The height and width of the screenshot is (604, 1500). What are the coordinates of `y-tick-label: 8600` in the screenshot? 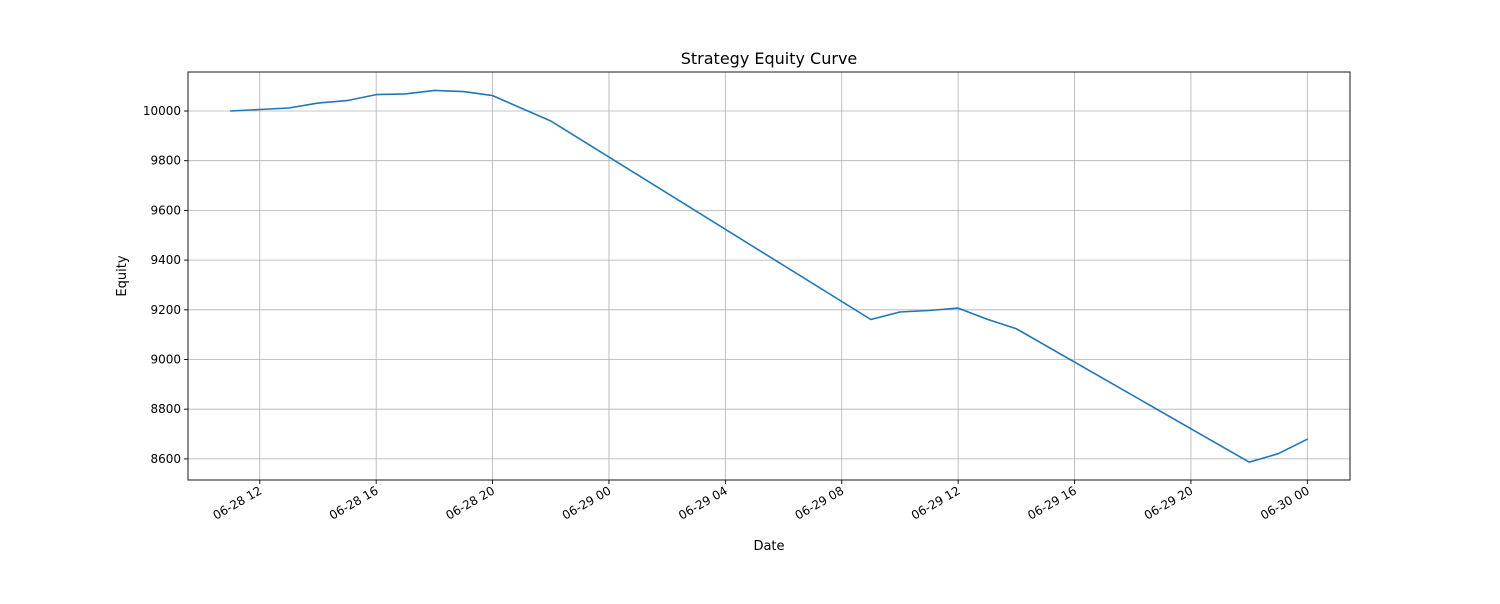 It's located at (165, 459).